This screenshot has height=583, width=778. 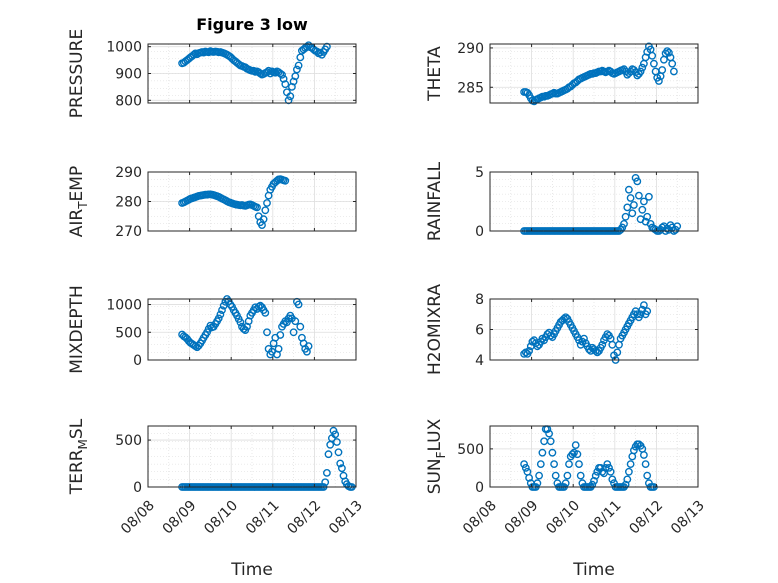 What do you see at coordinates (78, 201) in the screenshot?
I see `y-axis-label: AIRTEMP` at bounding box center [78, 201].